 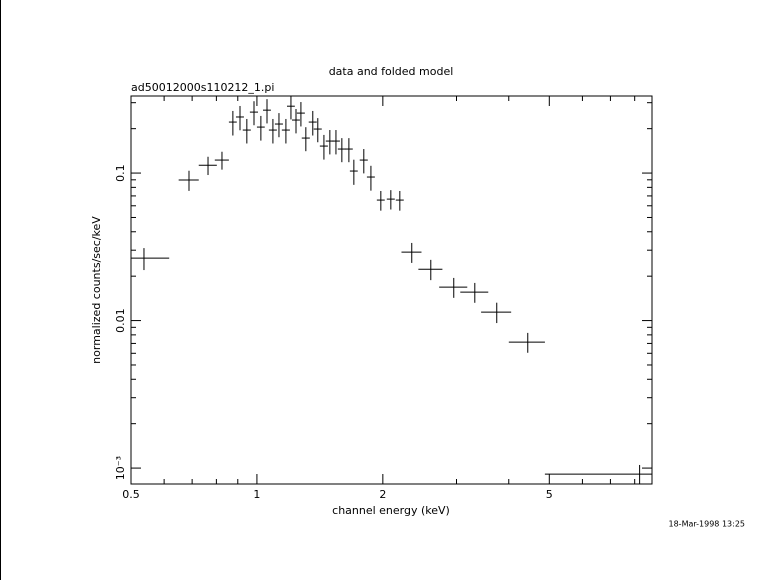 I want to click on y-tick-label: 10⁻³, so click(x=120, y=468).